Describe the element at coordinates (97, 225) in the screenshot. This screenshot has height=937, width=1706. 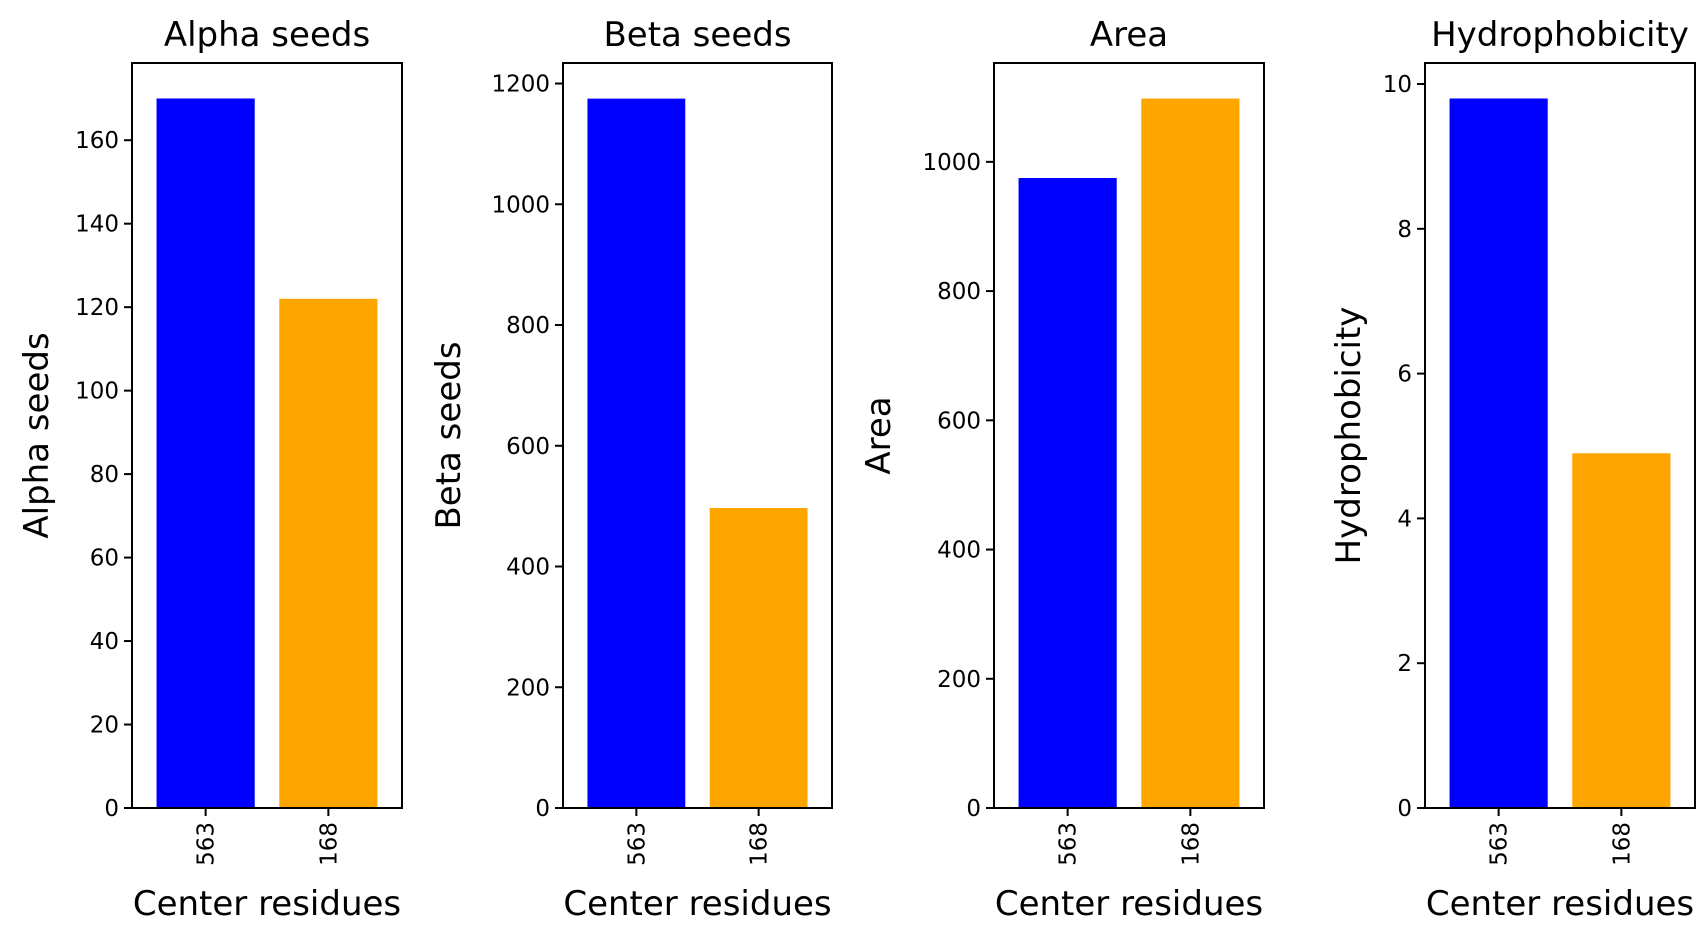
I see `y-tick-label: 140` at that location.